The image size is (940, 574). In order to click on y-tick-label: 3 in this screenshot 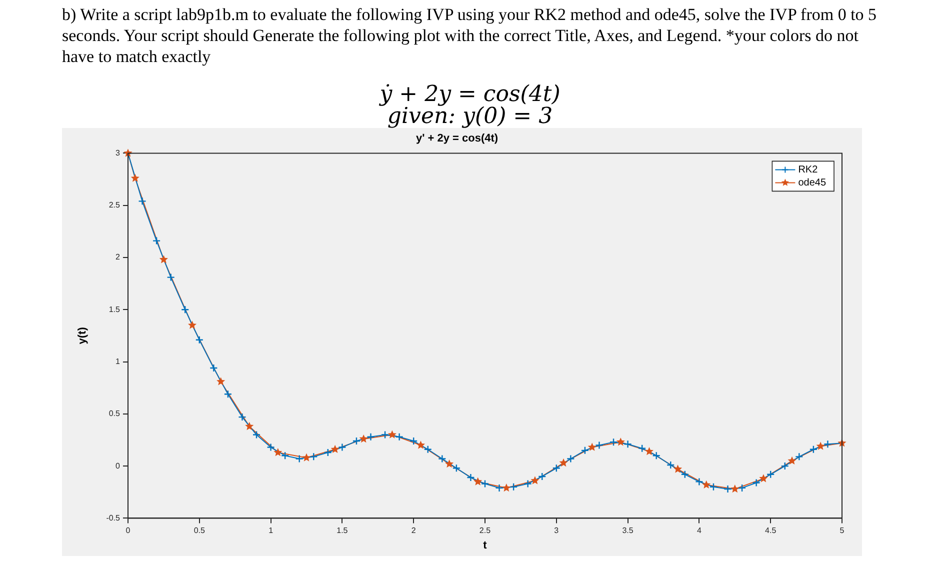, I will do `click(118, 153)`.